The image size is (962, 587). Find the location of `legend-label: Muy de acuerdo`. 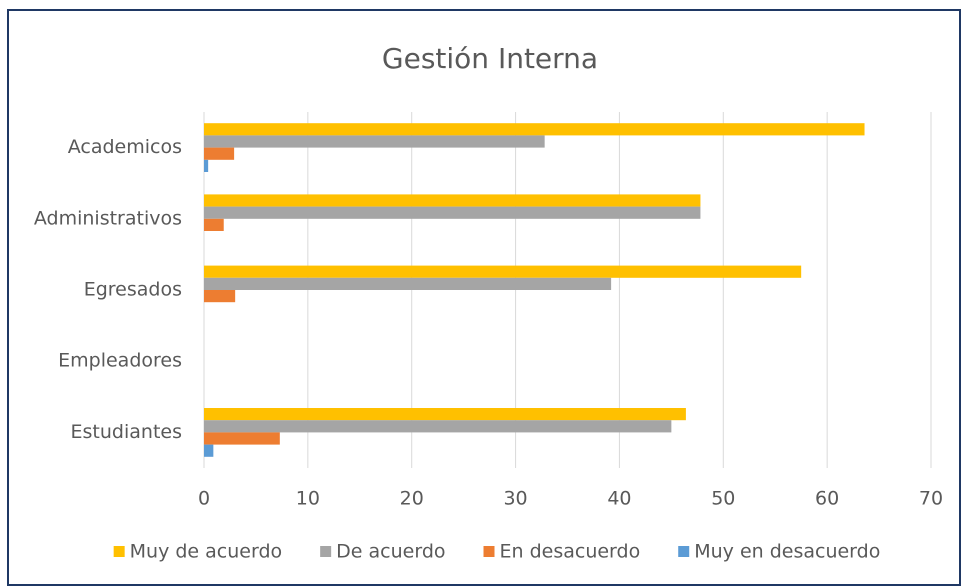

legend-label: Muy de acuerdo is located at coordinates (206, 552).